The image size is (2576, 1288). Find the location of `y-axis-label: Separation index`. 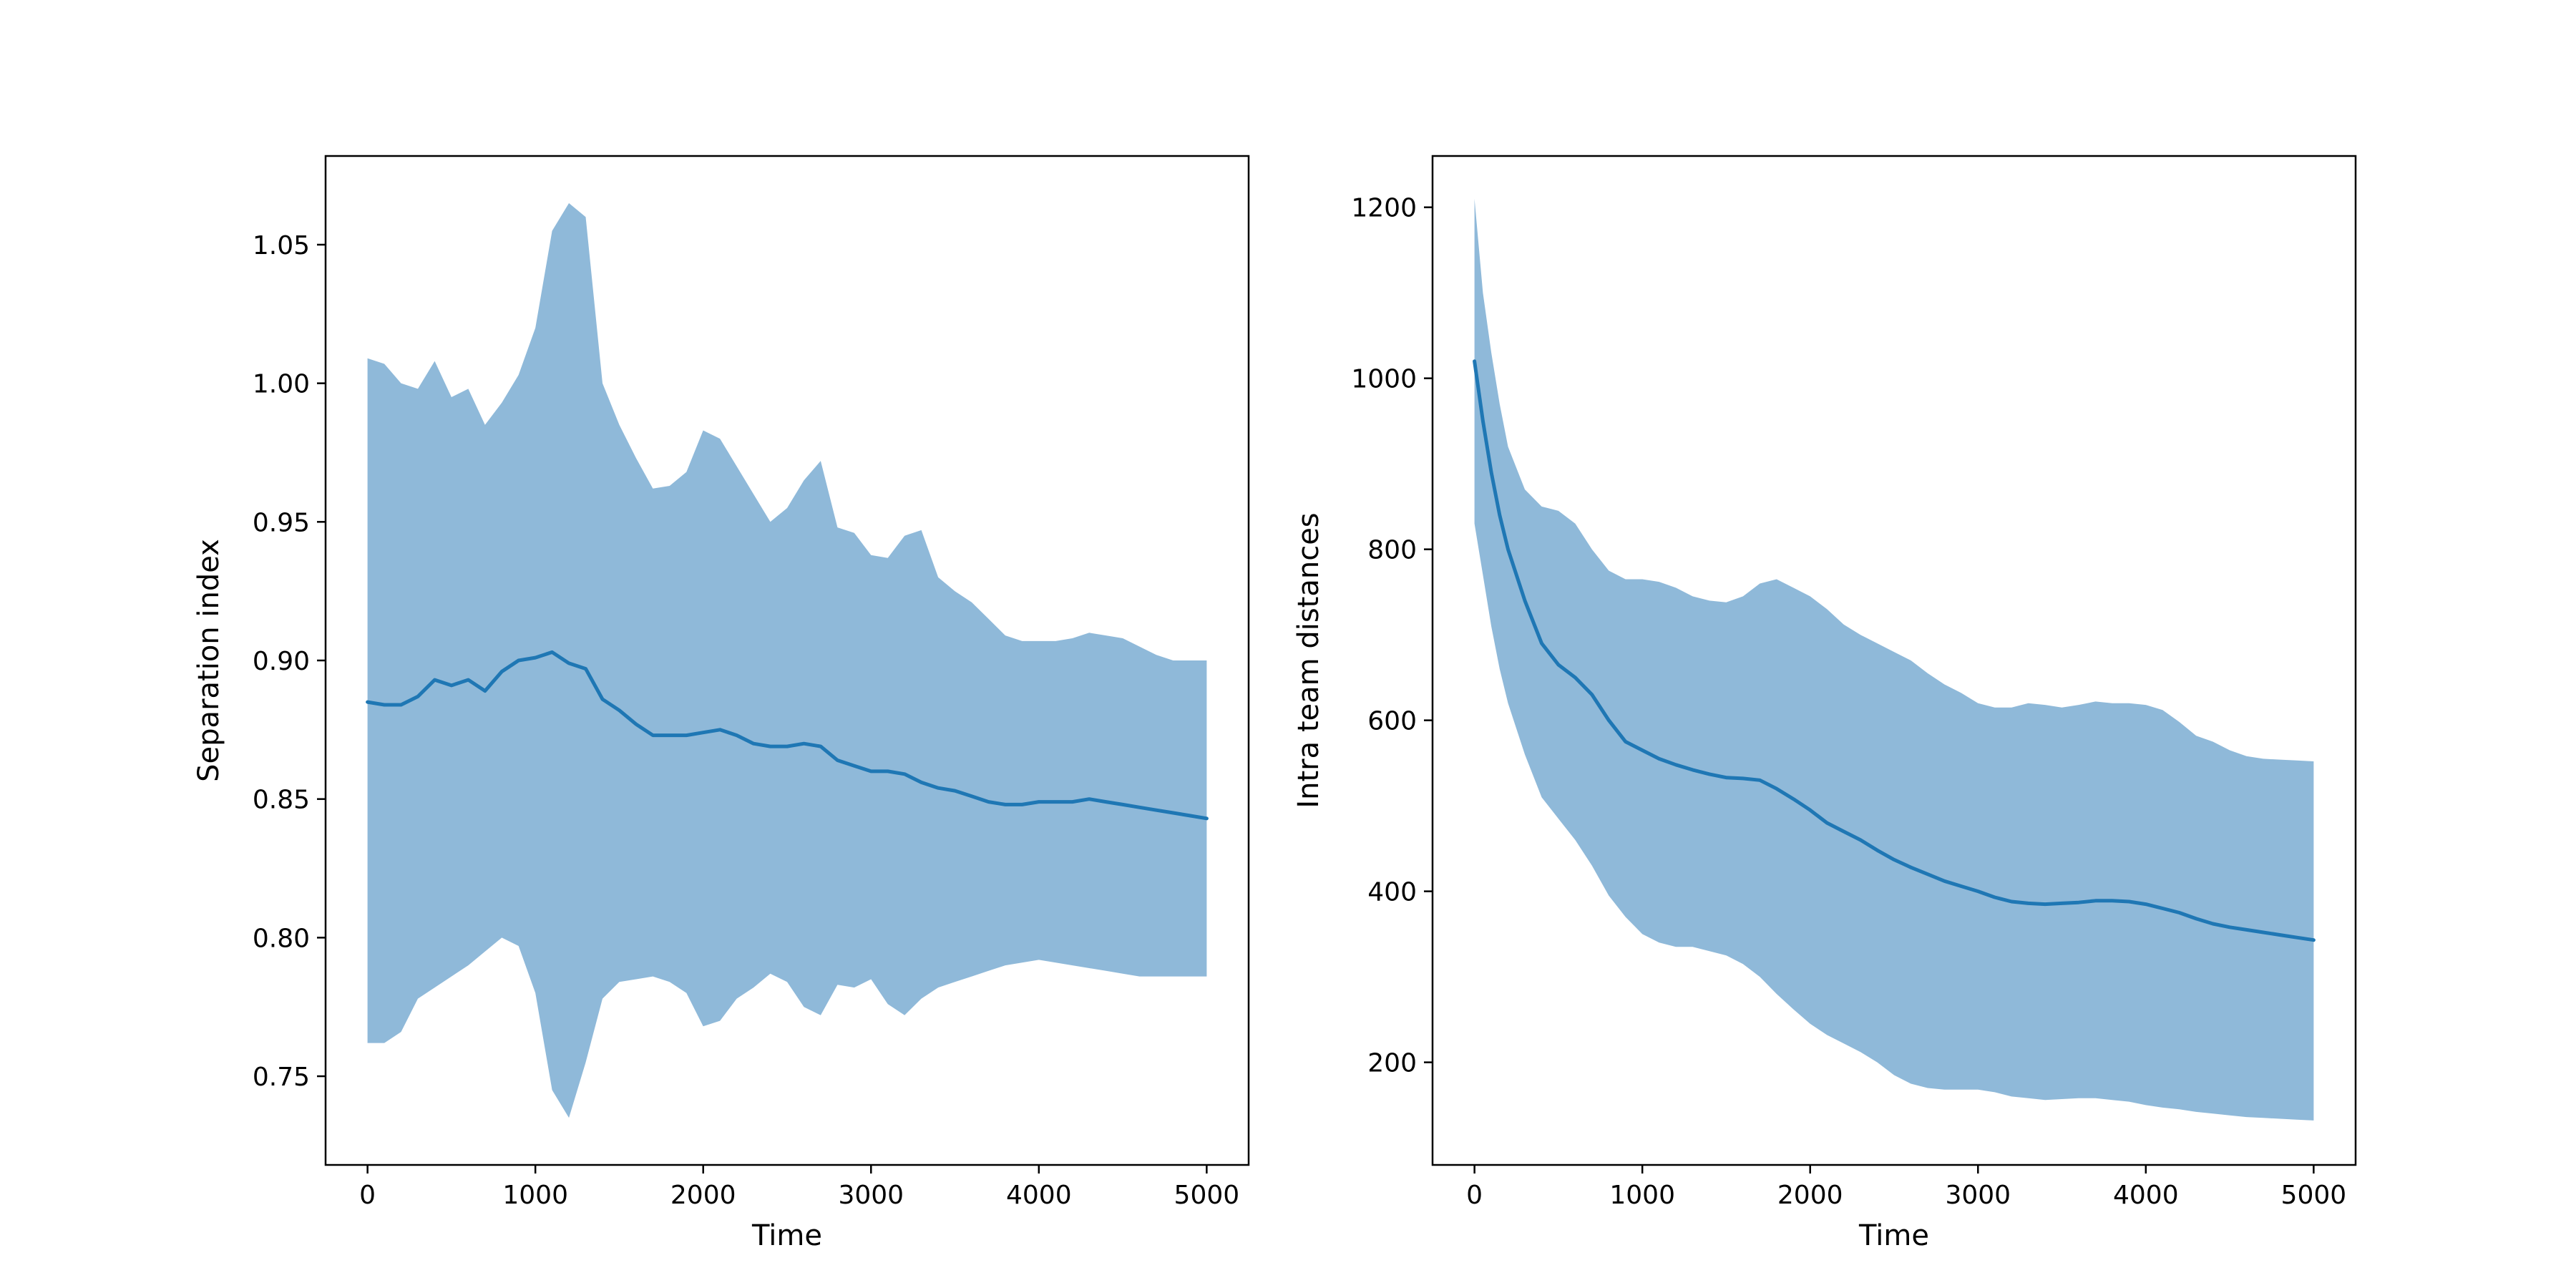

y-axis-label: Separation index is located at coordinates (208, 660).